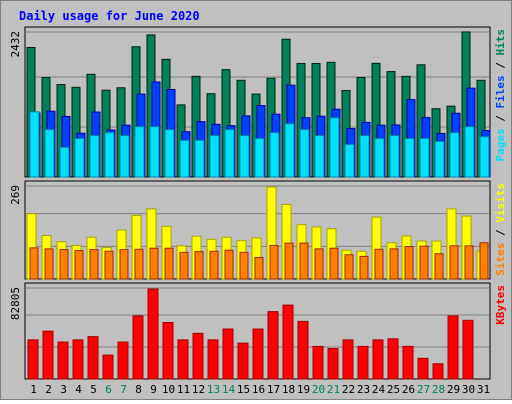 This screenshot has height=404, width=512. I want to click on x-tick-label: 19, so click(303, 389).